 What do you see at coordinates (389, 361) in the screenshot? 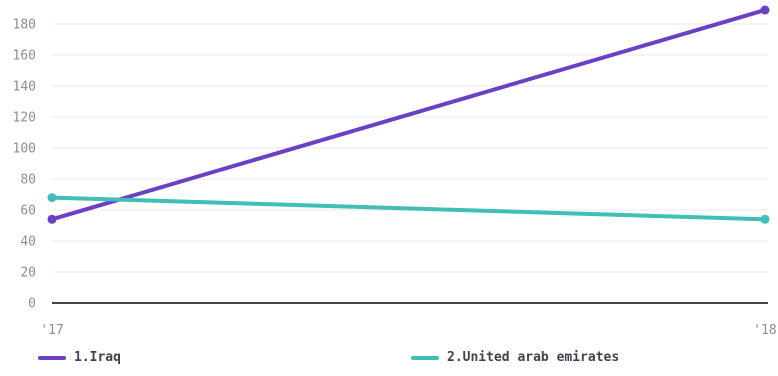
I see `legend: 1.Iraq 2.United arab emirates` at bounding box center [389, 361].